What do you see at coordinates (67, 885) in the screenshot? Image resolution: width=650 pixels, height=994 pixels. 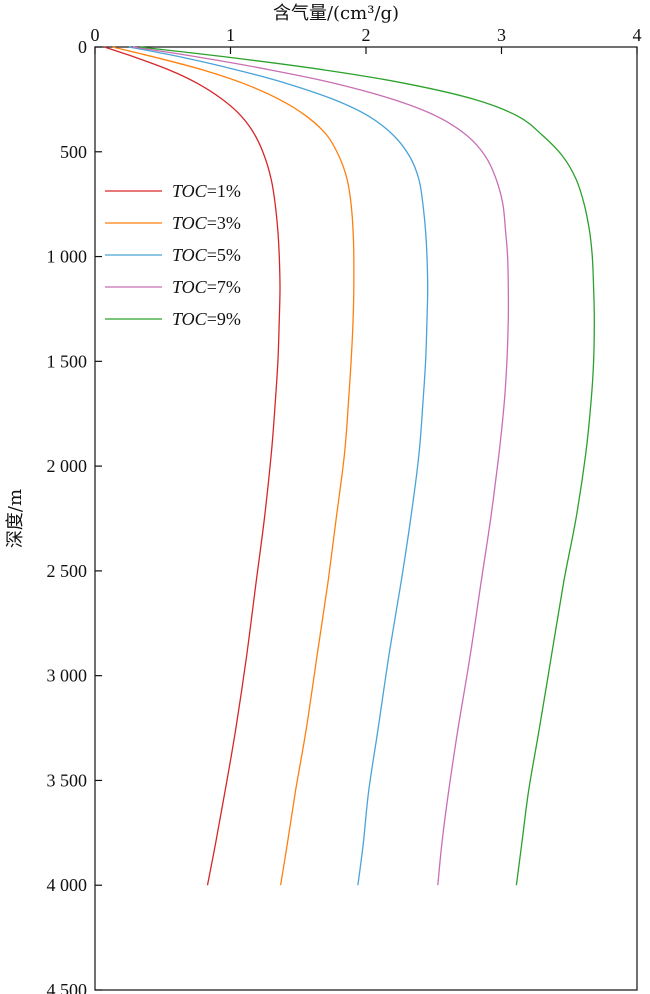 I see `y-tick-label: 4 000` at bounding box center [67, 885].